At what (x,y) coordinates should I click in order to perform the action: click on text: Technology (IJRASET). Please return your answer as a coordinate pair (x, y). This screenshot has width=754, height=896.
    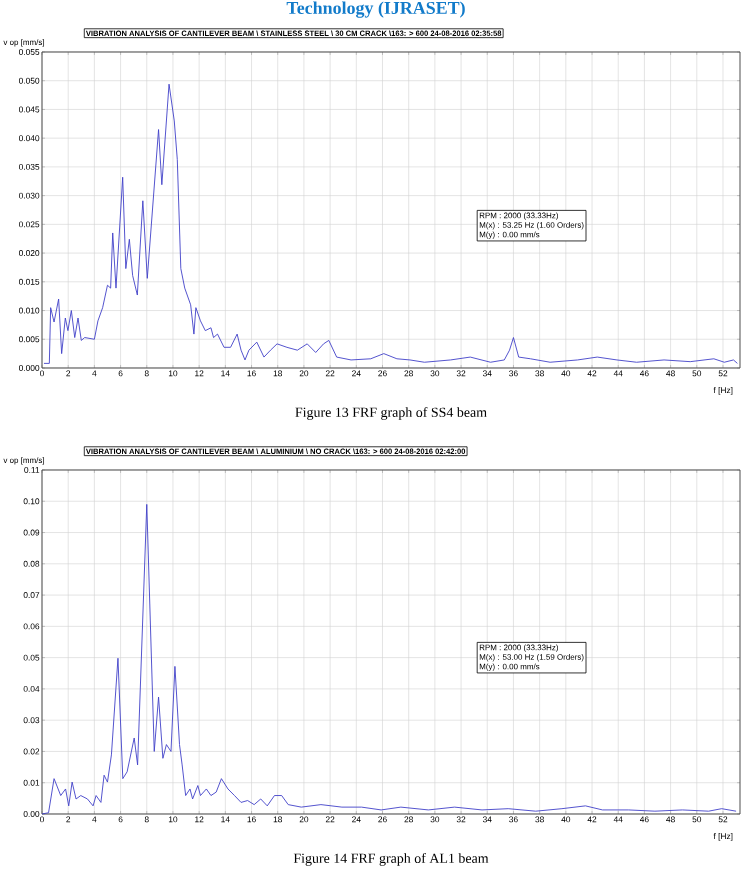
    Looking at the image, I should click on (375, 9).